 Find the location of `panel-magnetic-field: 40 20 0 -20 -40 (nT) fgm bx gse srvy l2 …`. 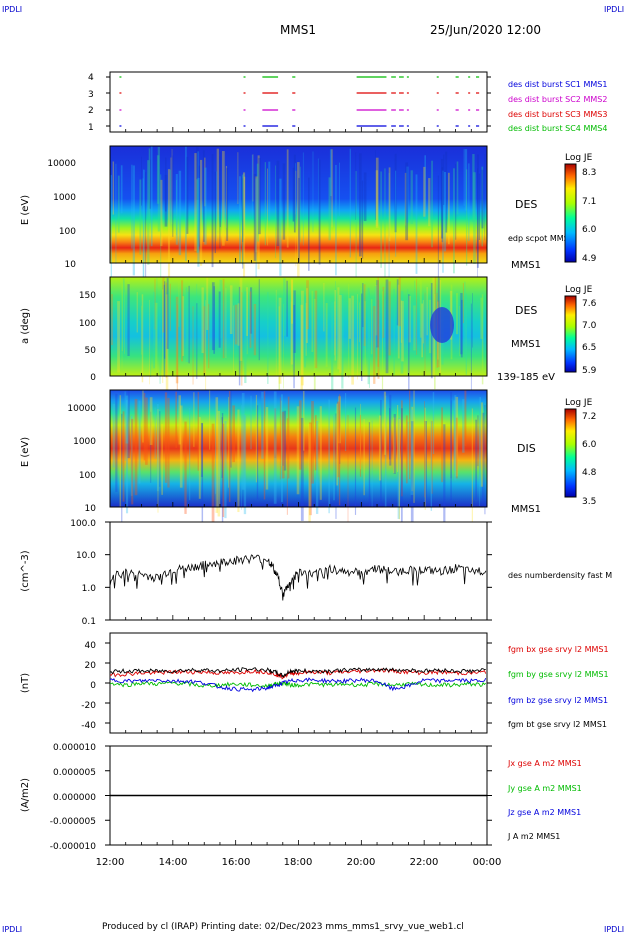

panel-magnetic-field: 40 20 0 -20 -40 (nT) fgm bx gse srvy l2 … is located at coordinates (314, 683).